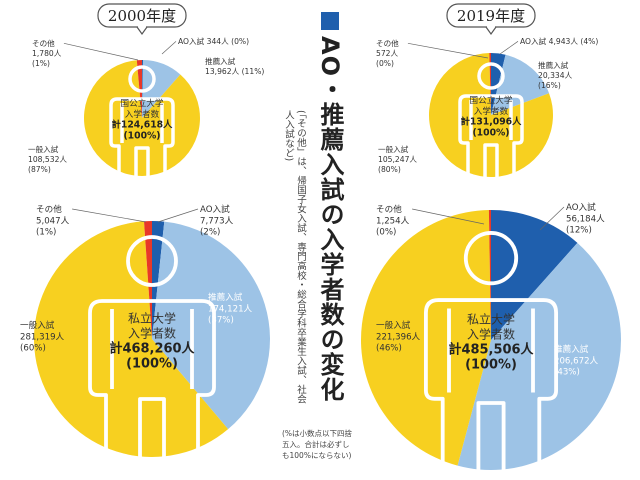 The height and width of the screenshot is (480, 640). Describe the element at coordinates (398, 336) in the screenshot. I see `slice-label-一般入試: 221,396人` at that location.